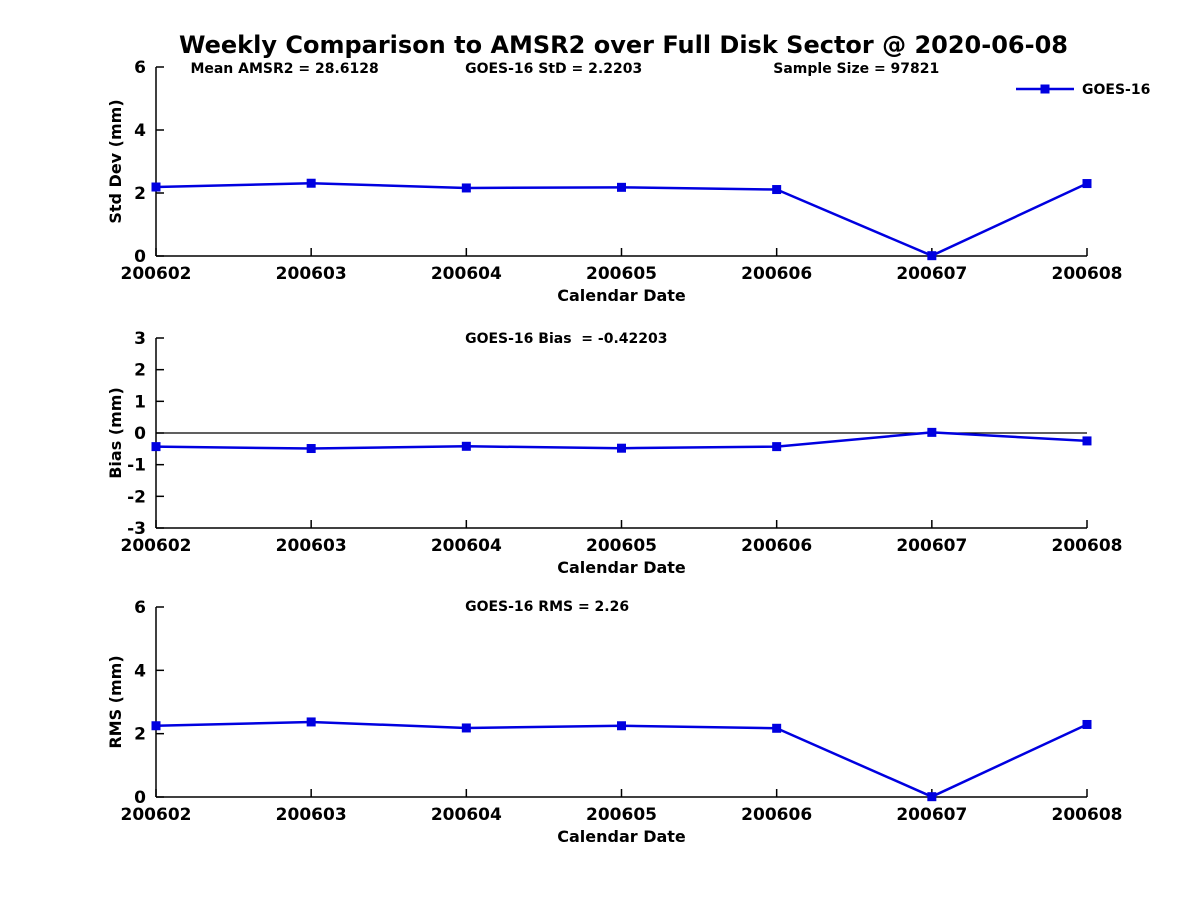  What do you see at coordinates (140, 339) in the screenshot?
I see `y-tick-label: 3` at bounding box center [140, 339].